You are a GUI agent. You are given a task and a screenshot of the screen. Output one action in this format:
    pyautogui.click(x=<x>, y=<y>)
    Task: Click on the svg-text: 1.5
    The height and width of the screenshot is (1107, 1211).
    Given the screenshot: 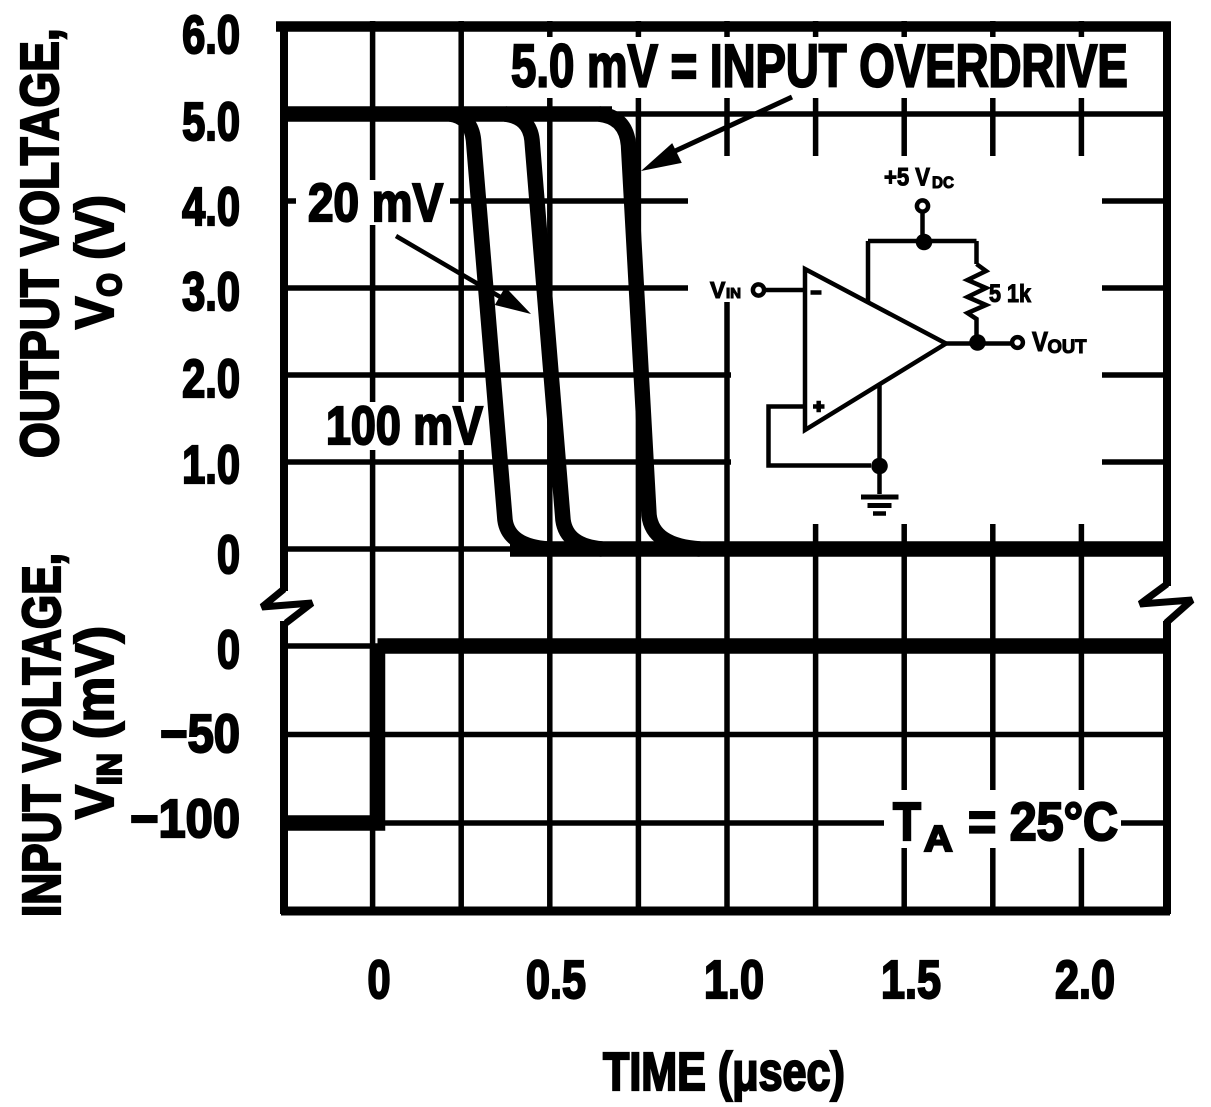 What is the action you would take?
    pyautogui.click(x=911, y=980)
    